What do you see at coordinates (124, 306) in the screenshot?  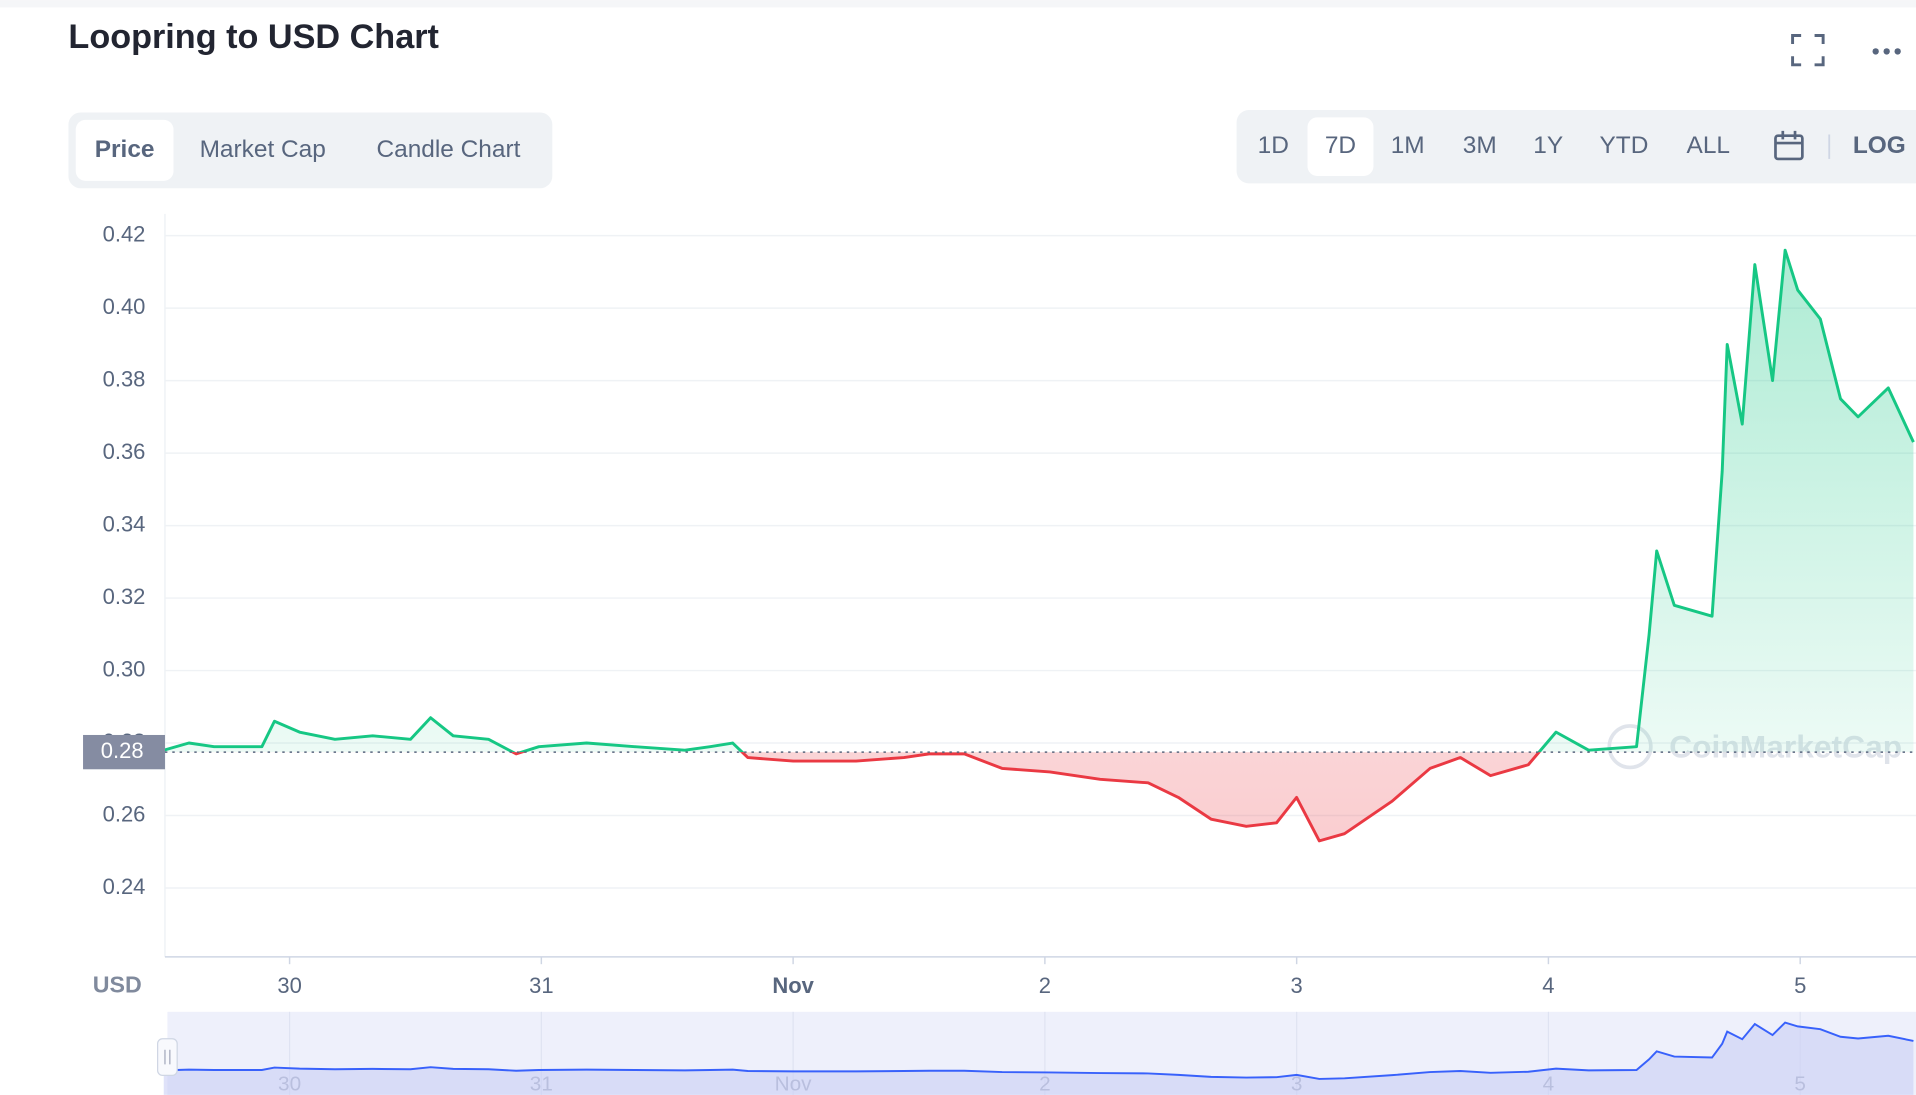 I see `y-tick-label: 0.40` at bounding box center [124, 306].